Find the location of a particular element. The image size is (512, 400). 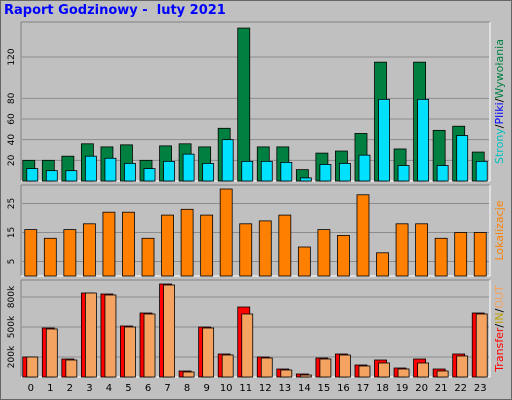

x-tick-label-15: 15 is located at coordinates (324, 388).